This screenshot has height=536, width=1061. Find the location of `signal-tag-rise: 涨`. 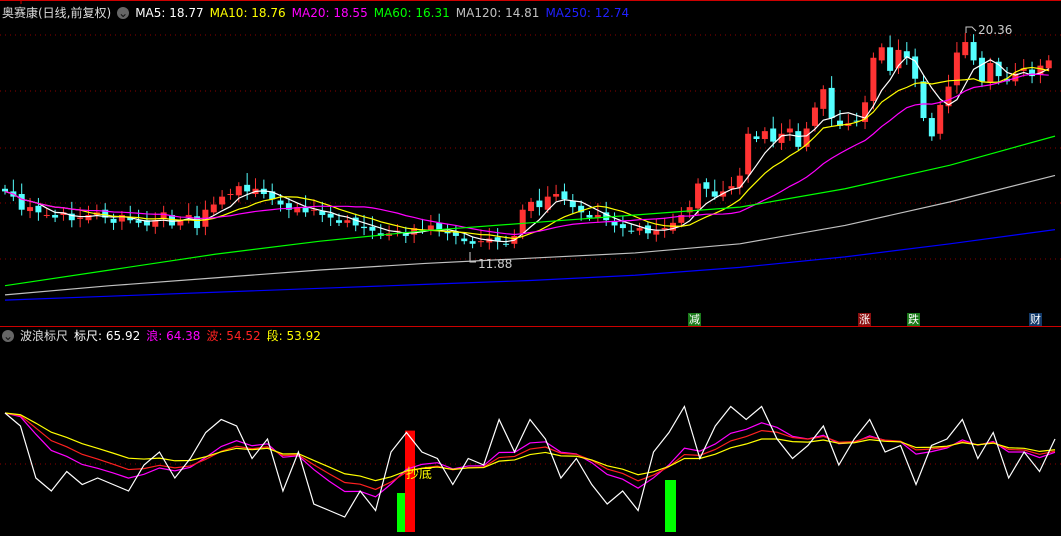

signal-tag-rise: 涨 is located at coordinates (864, 319).